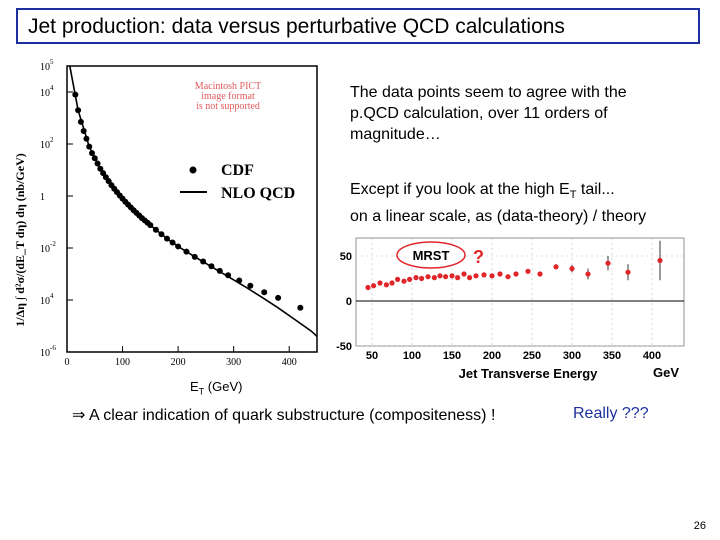  Describe the element at coordinates (529, 373) in the screenshot. I see `right-x-axis-label: Jet Transverse Energy` at that location.